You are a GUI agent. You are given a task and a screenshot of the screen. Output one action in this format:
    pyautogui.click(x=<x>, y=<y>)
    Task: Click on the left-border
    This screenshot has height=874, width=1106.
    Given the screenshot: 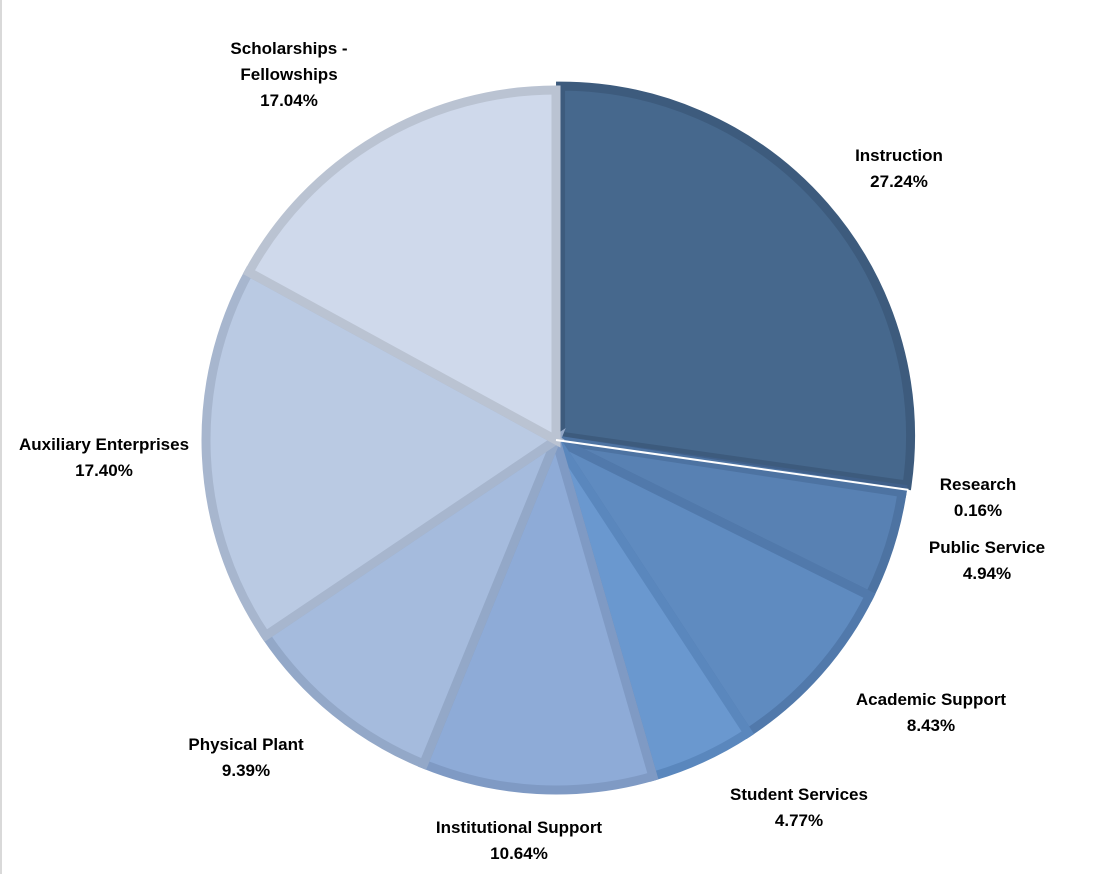 What is the action you would take?
    pyautogui.click(x=1, y=437)
    